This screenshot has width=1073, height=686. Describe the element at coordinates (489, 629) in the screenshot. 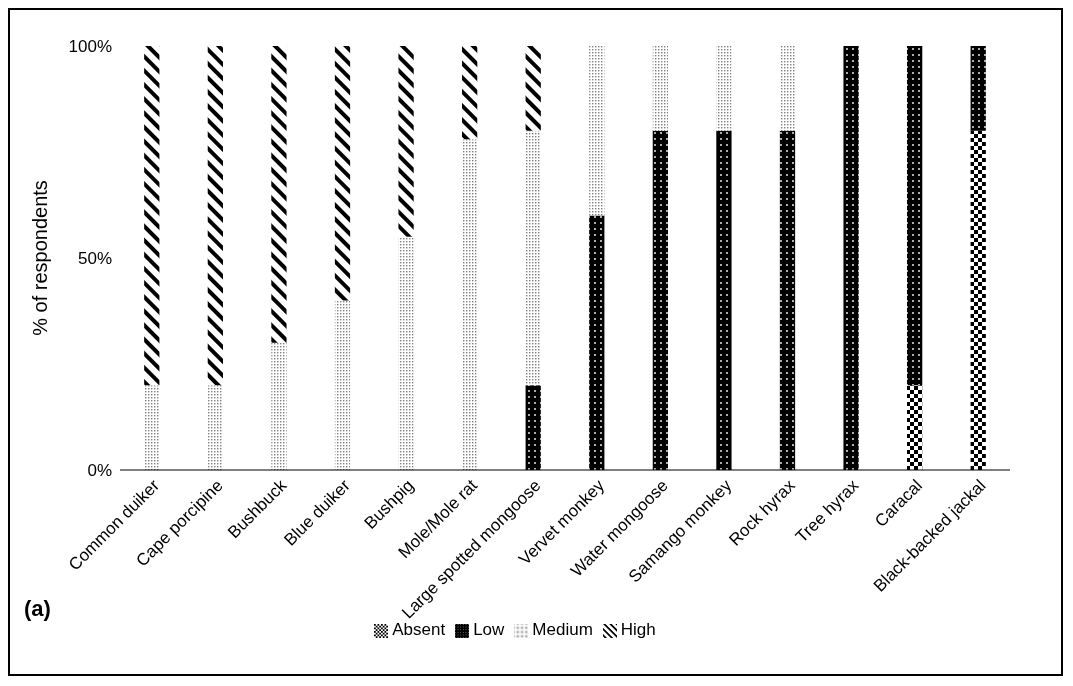

I see `legend-label: Low` at that location.